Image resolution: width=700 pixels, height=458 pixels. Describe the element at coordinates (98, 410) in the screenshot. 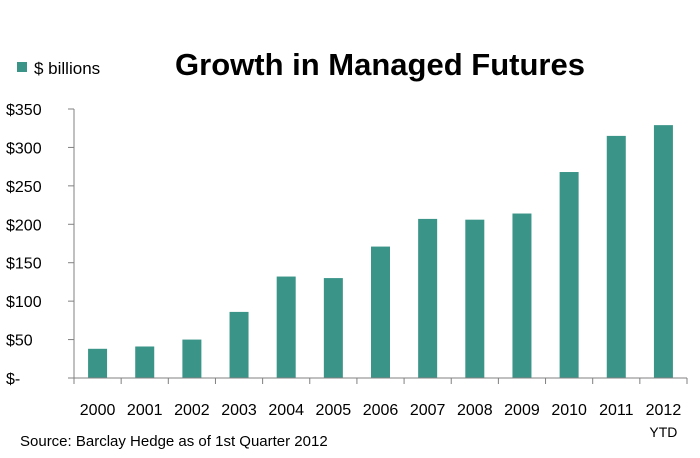

I see `x-tick-label: 2000` at that location.